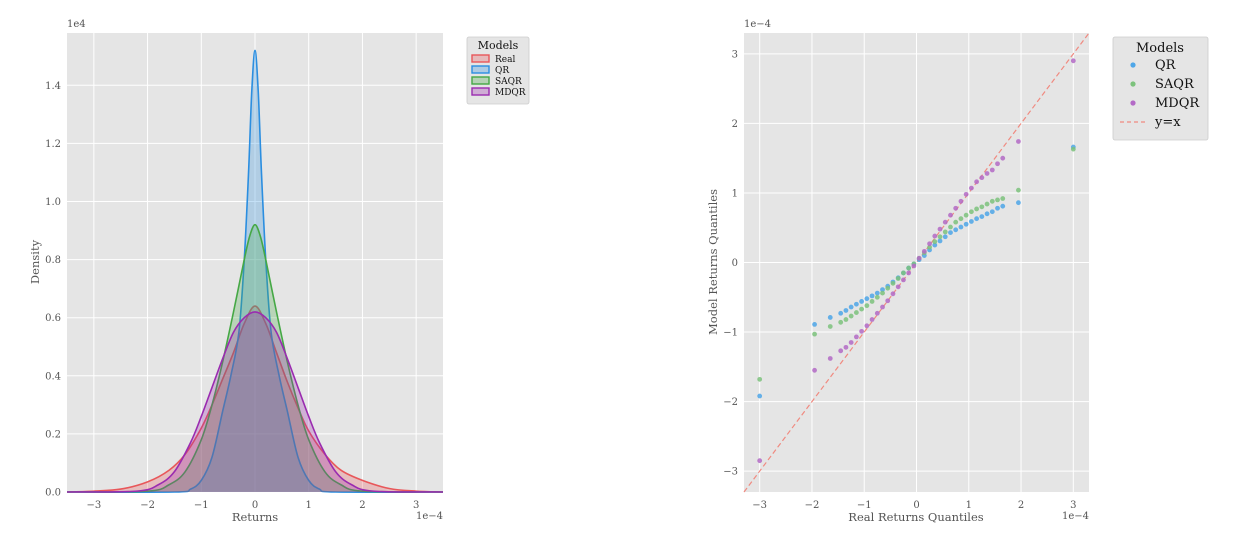 This screenshot has width=1236, height=543. I want to click on qq-y-tick-label: 2, so click(735, 124).